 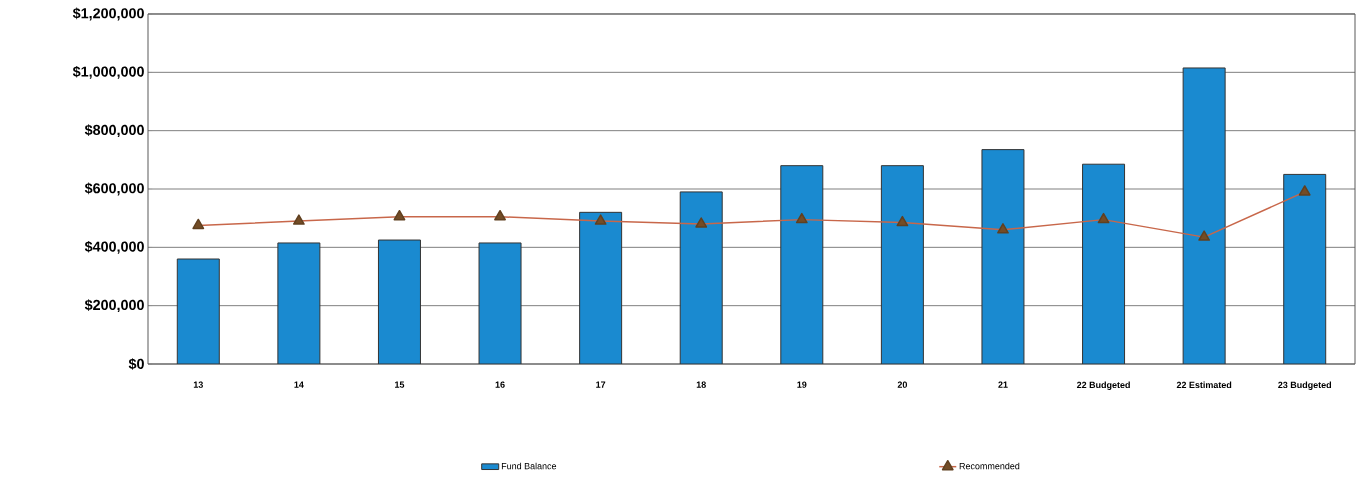 I want to click on y-tick-label: $1,000,000, so click(x=108, y=72).